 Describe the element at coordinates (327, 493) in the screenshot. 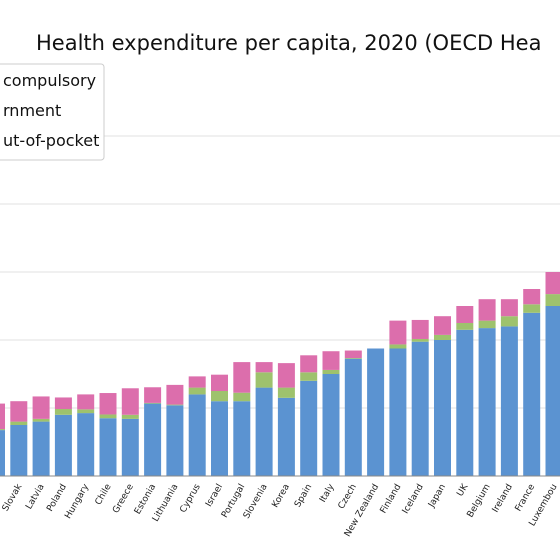

I see `x-tick-label: Italy` at that location.